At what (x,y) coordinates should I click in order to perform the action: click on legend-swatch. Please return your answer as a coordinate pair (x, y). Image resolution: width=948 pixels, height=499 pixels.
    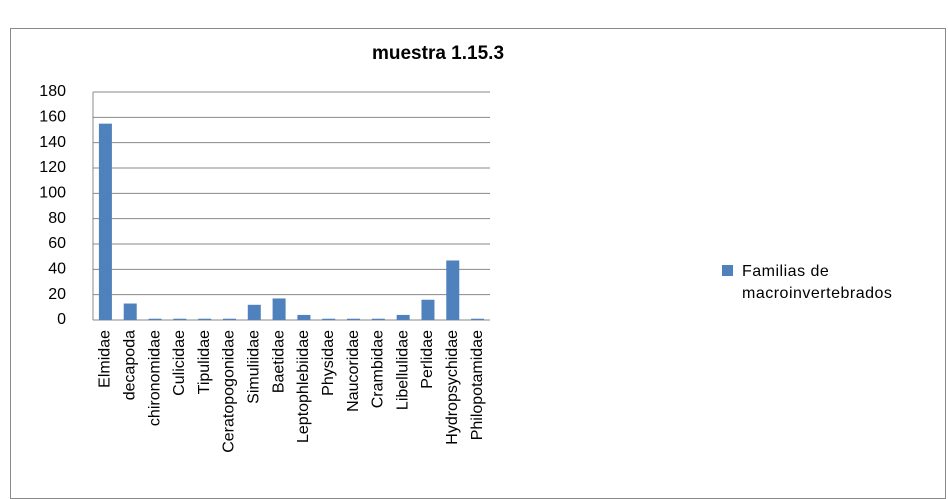
    Looking at the image, I should click on (727, 270).